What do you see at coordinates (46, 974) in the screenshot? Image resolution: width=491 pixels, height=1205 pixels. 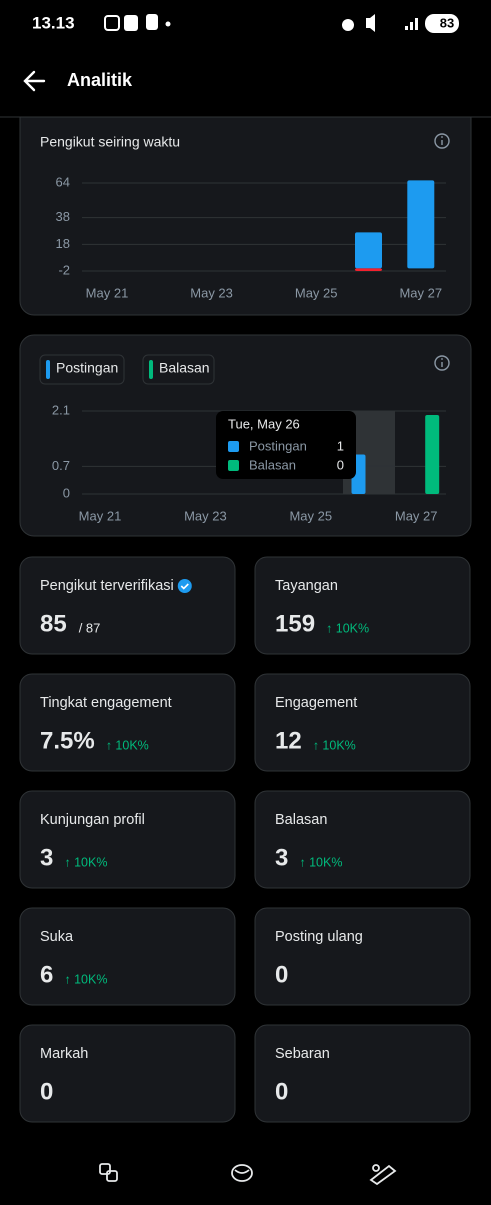 I see `stat-value: 6` at bounding box center [46, 974].